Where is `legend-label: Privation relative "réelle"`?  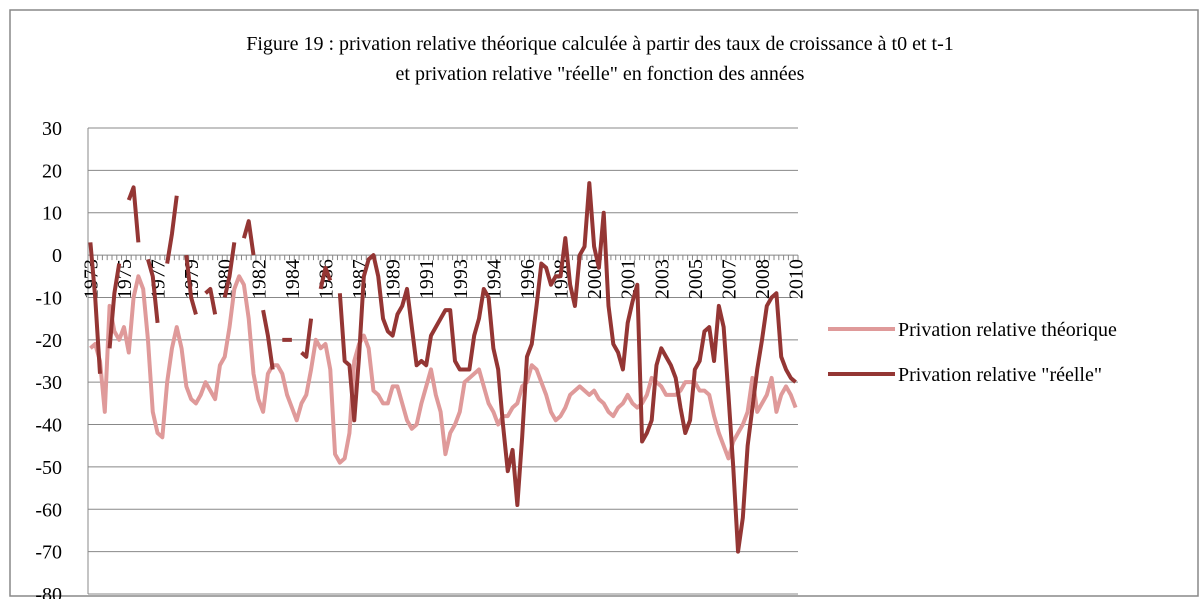 legend-label: Privation relative "réelle" is located at coordinates (1000, 375).